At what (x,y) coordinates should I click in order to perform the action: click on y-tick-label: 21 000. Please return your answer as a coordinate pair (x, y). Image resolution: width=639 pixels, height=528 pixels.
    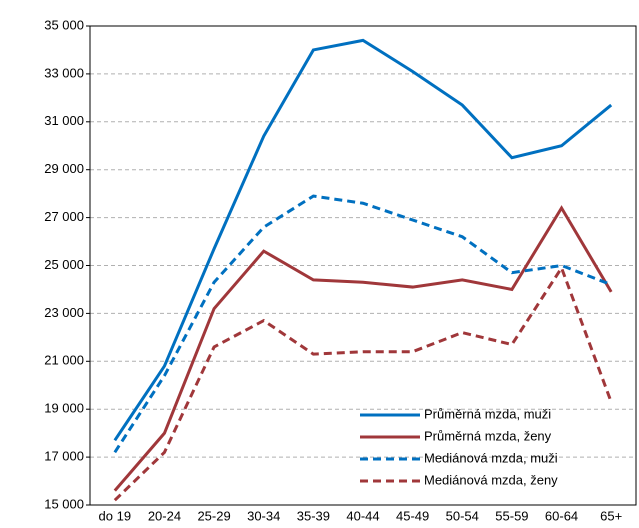
    Looking at the image, I should click on (64, 360).